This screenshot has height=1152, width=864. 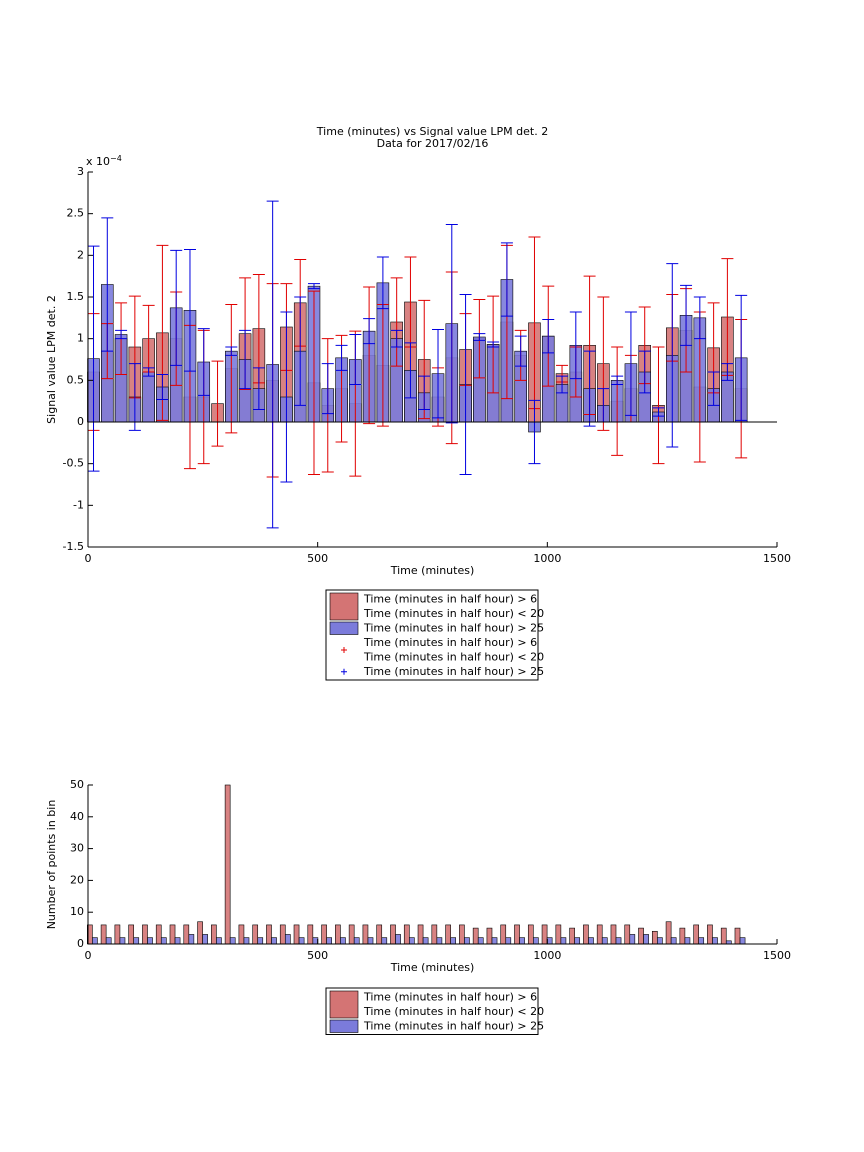 What do you see at coordinates (73, 546) in the screenshot?
I see `y-tick-label: -1.5` at bounding box center [73, 546].